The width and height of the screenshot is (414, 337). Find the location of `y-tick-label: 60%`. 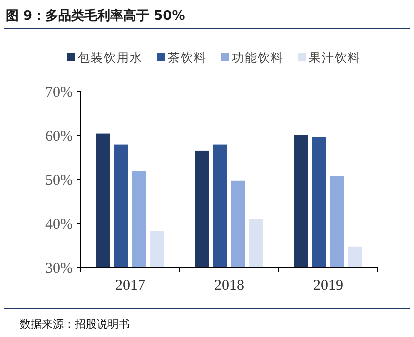

y-tick-label: 60% is located at coordinates (59, 137).